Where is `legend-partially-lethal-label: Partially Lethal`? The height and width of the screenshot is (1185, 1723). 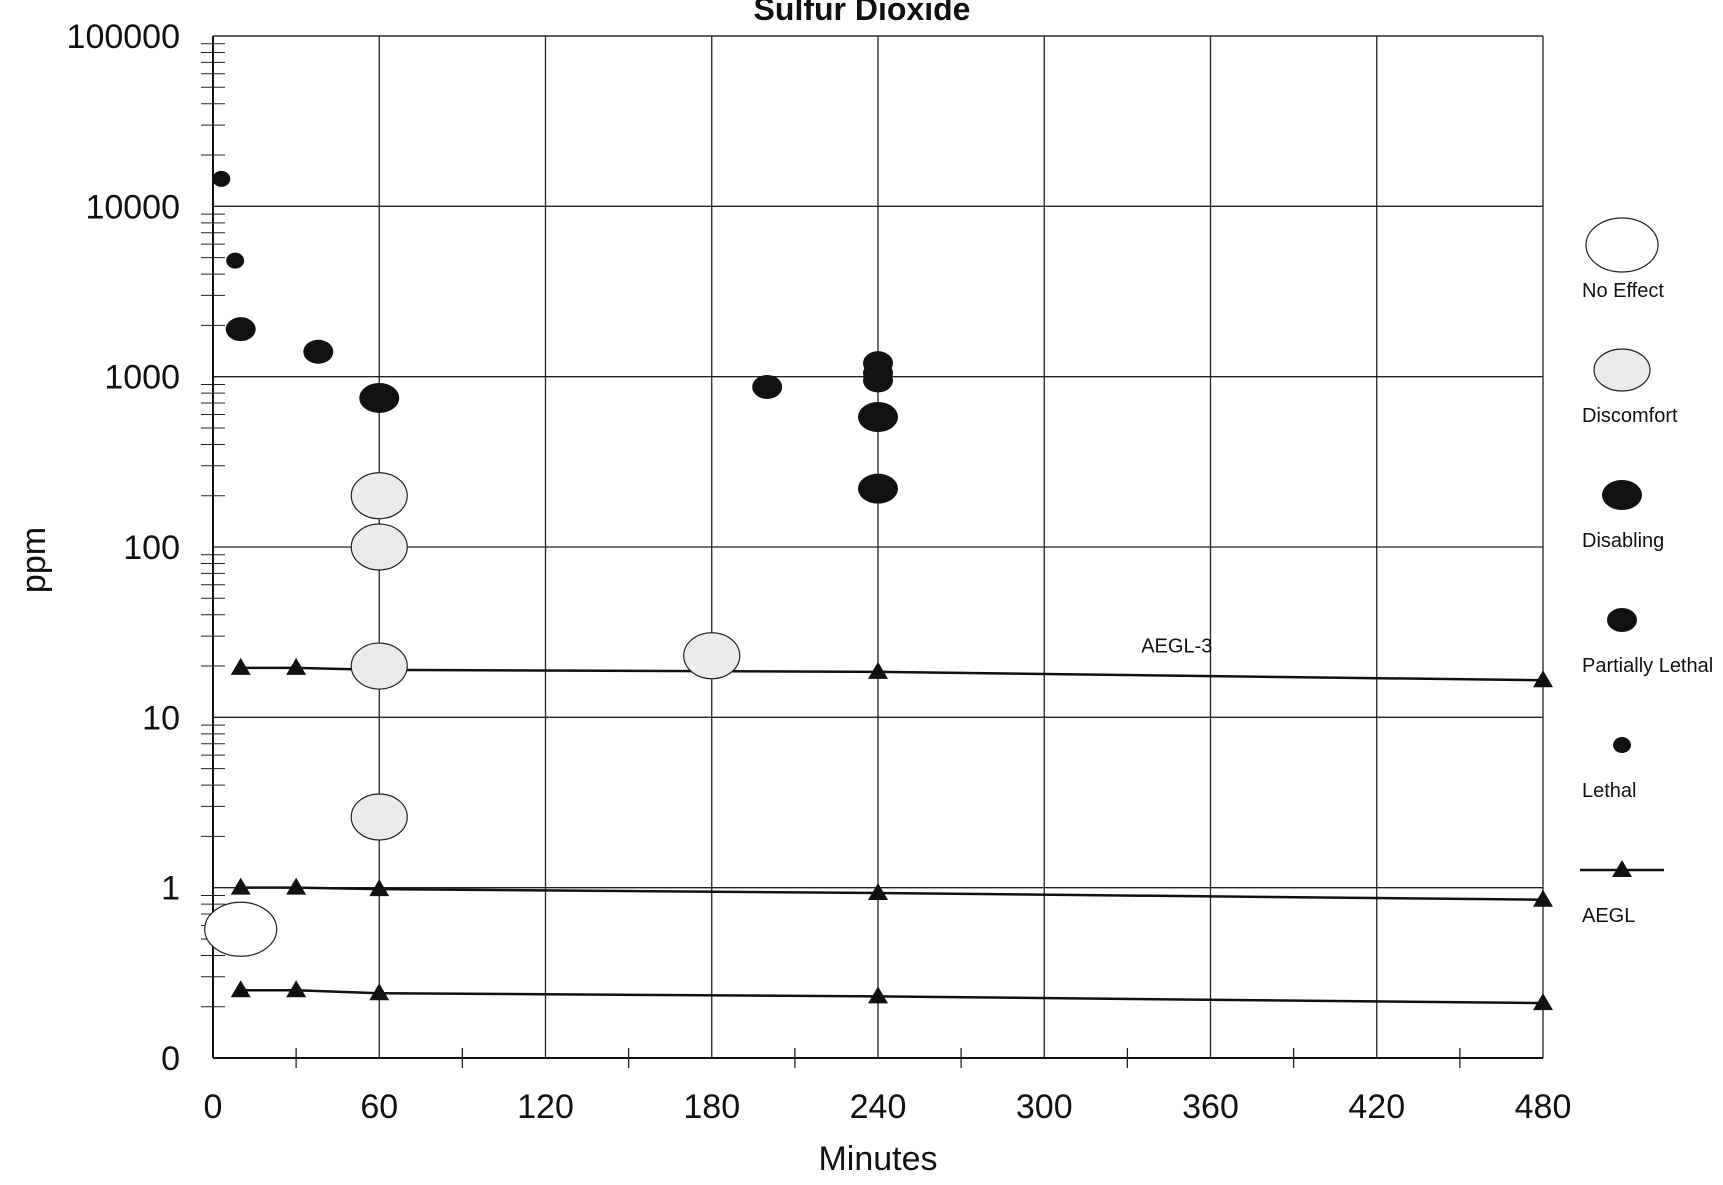
legend-partially-lethal-label: Partially Lethal is located at coordinates (1647, 666).